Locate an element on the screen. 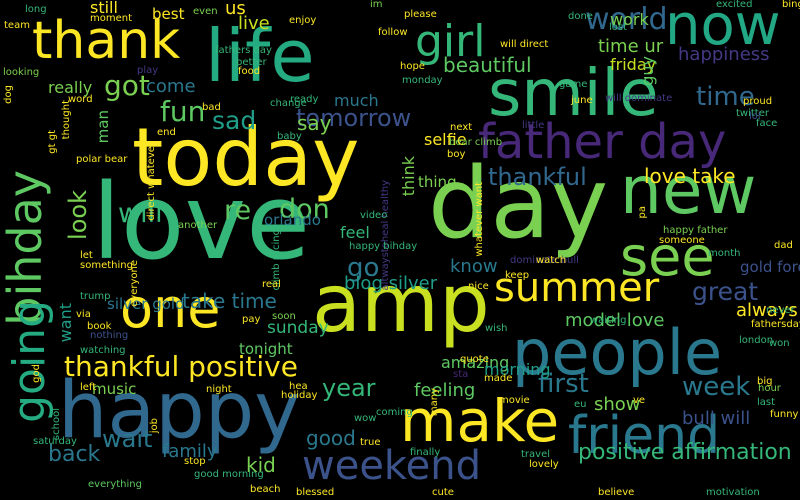 This screenshot has width=800, height=500. word-eu: eu is located at coordinates (580, 404).